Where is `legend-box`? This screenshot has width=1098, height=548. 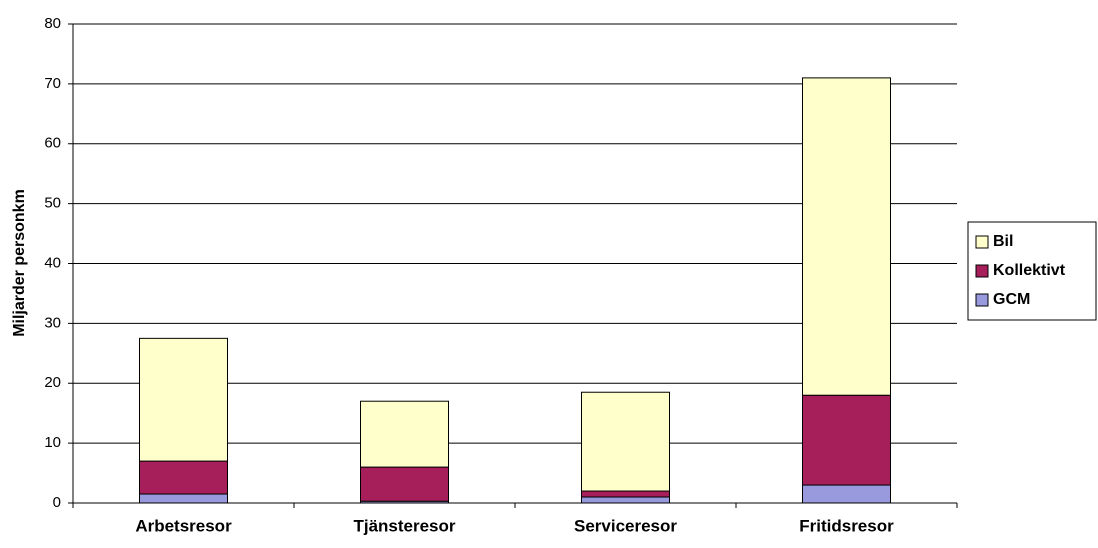
legend-box is located at coordinates (1032, 271).